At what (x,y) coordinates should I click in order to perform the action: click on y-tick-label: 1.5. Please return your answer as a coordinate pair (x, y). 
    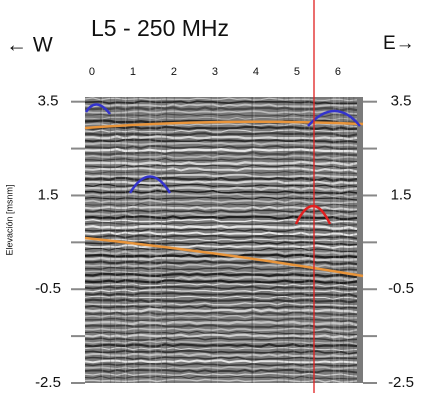
    Looking at the image, I should click on (48, 194).